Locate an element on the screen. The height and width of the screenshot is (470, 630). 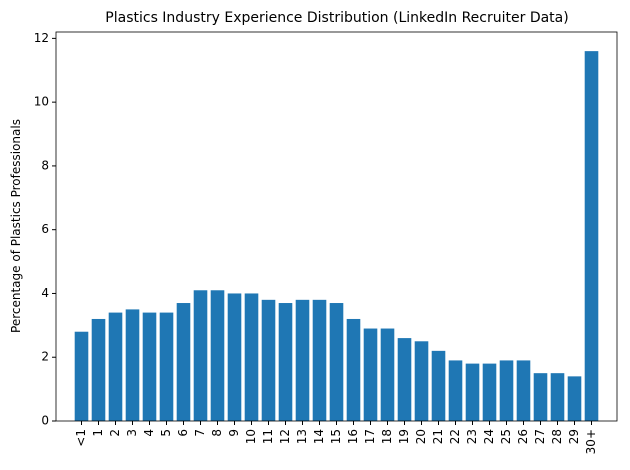
x-tick-label: 15 is located at coordinates (336, 436).